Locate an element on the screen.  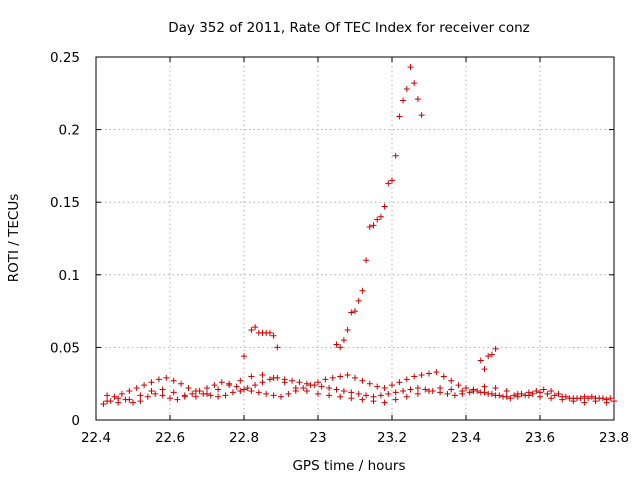
y-tick-label: 0.2 is located at coordinates (69, 131).